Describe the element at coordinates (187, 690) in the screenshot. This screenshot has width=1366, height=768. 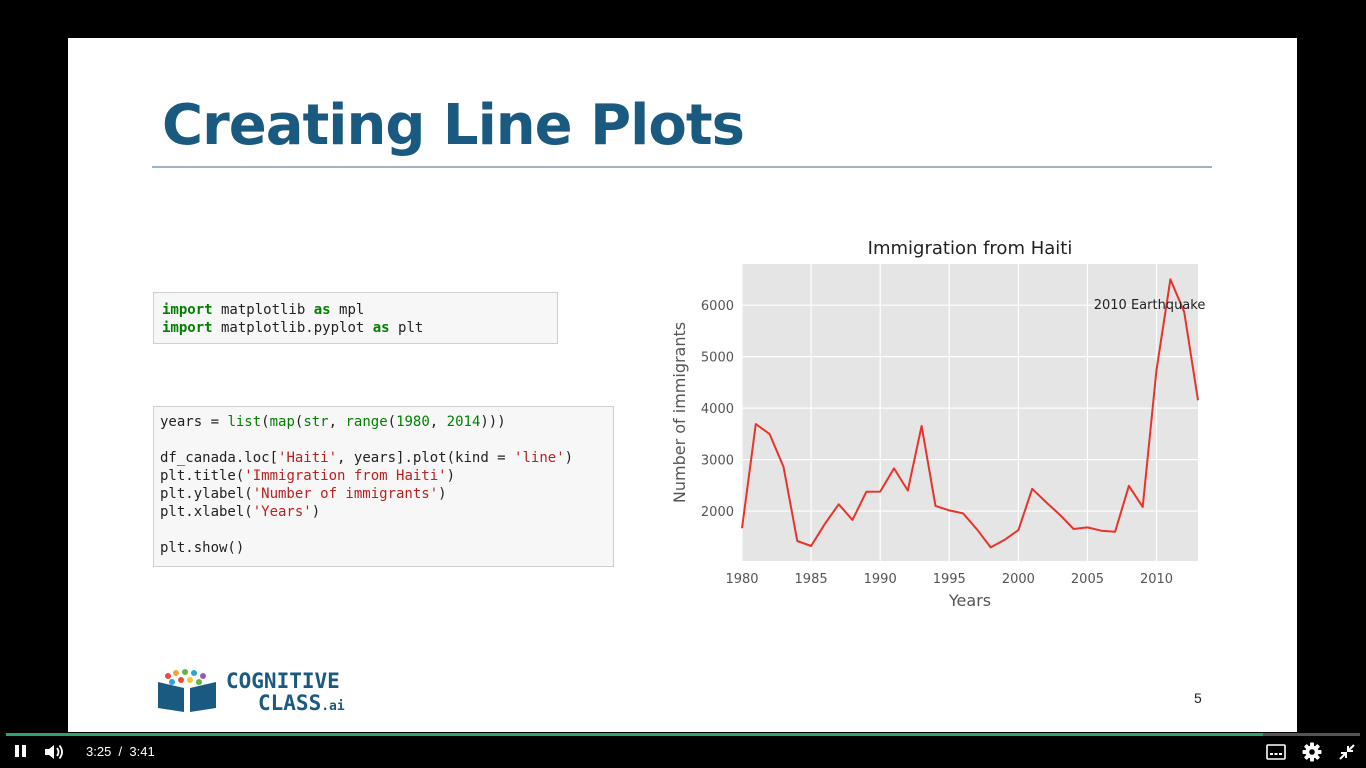
I see `books-logo-icon` at that location.